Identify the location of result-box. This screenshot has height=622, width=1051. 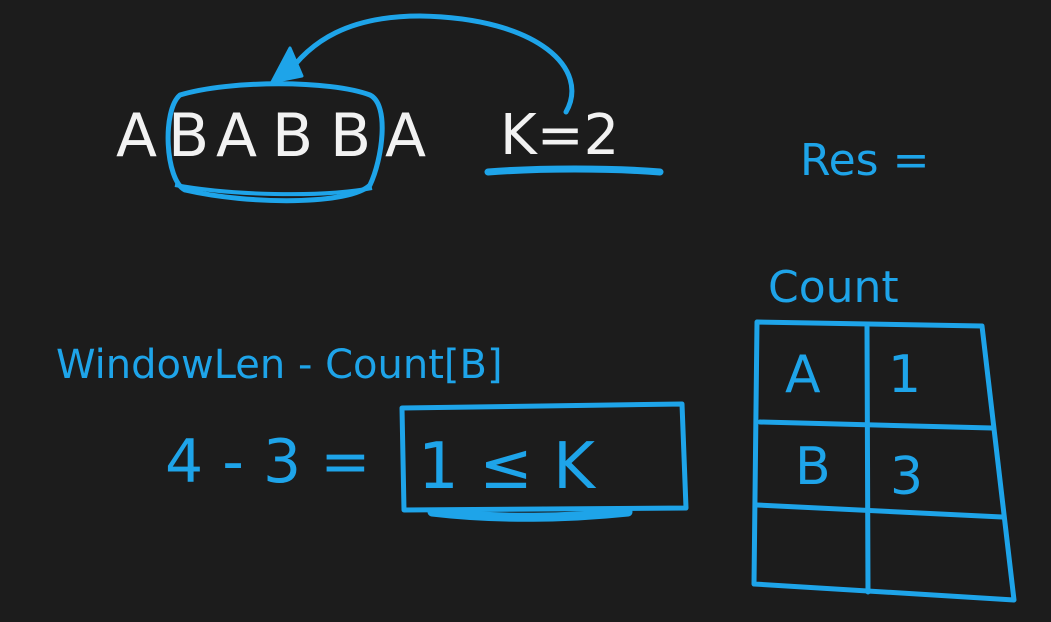
(544, 457).